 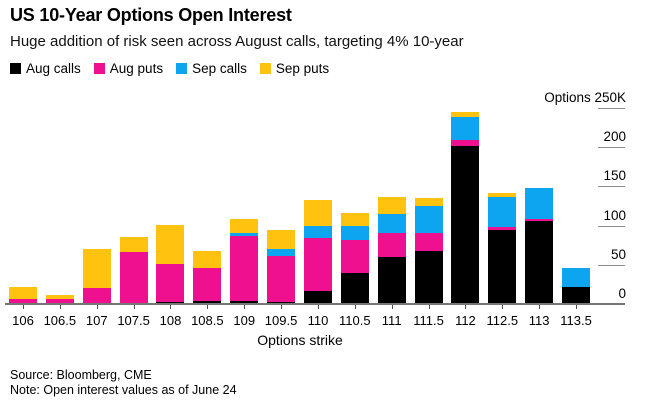 I want to click on chart-legend: Aug calls Aug puts Sep calls Sep puts, so click(x=169, y=68).